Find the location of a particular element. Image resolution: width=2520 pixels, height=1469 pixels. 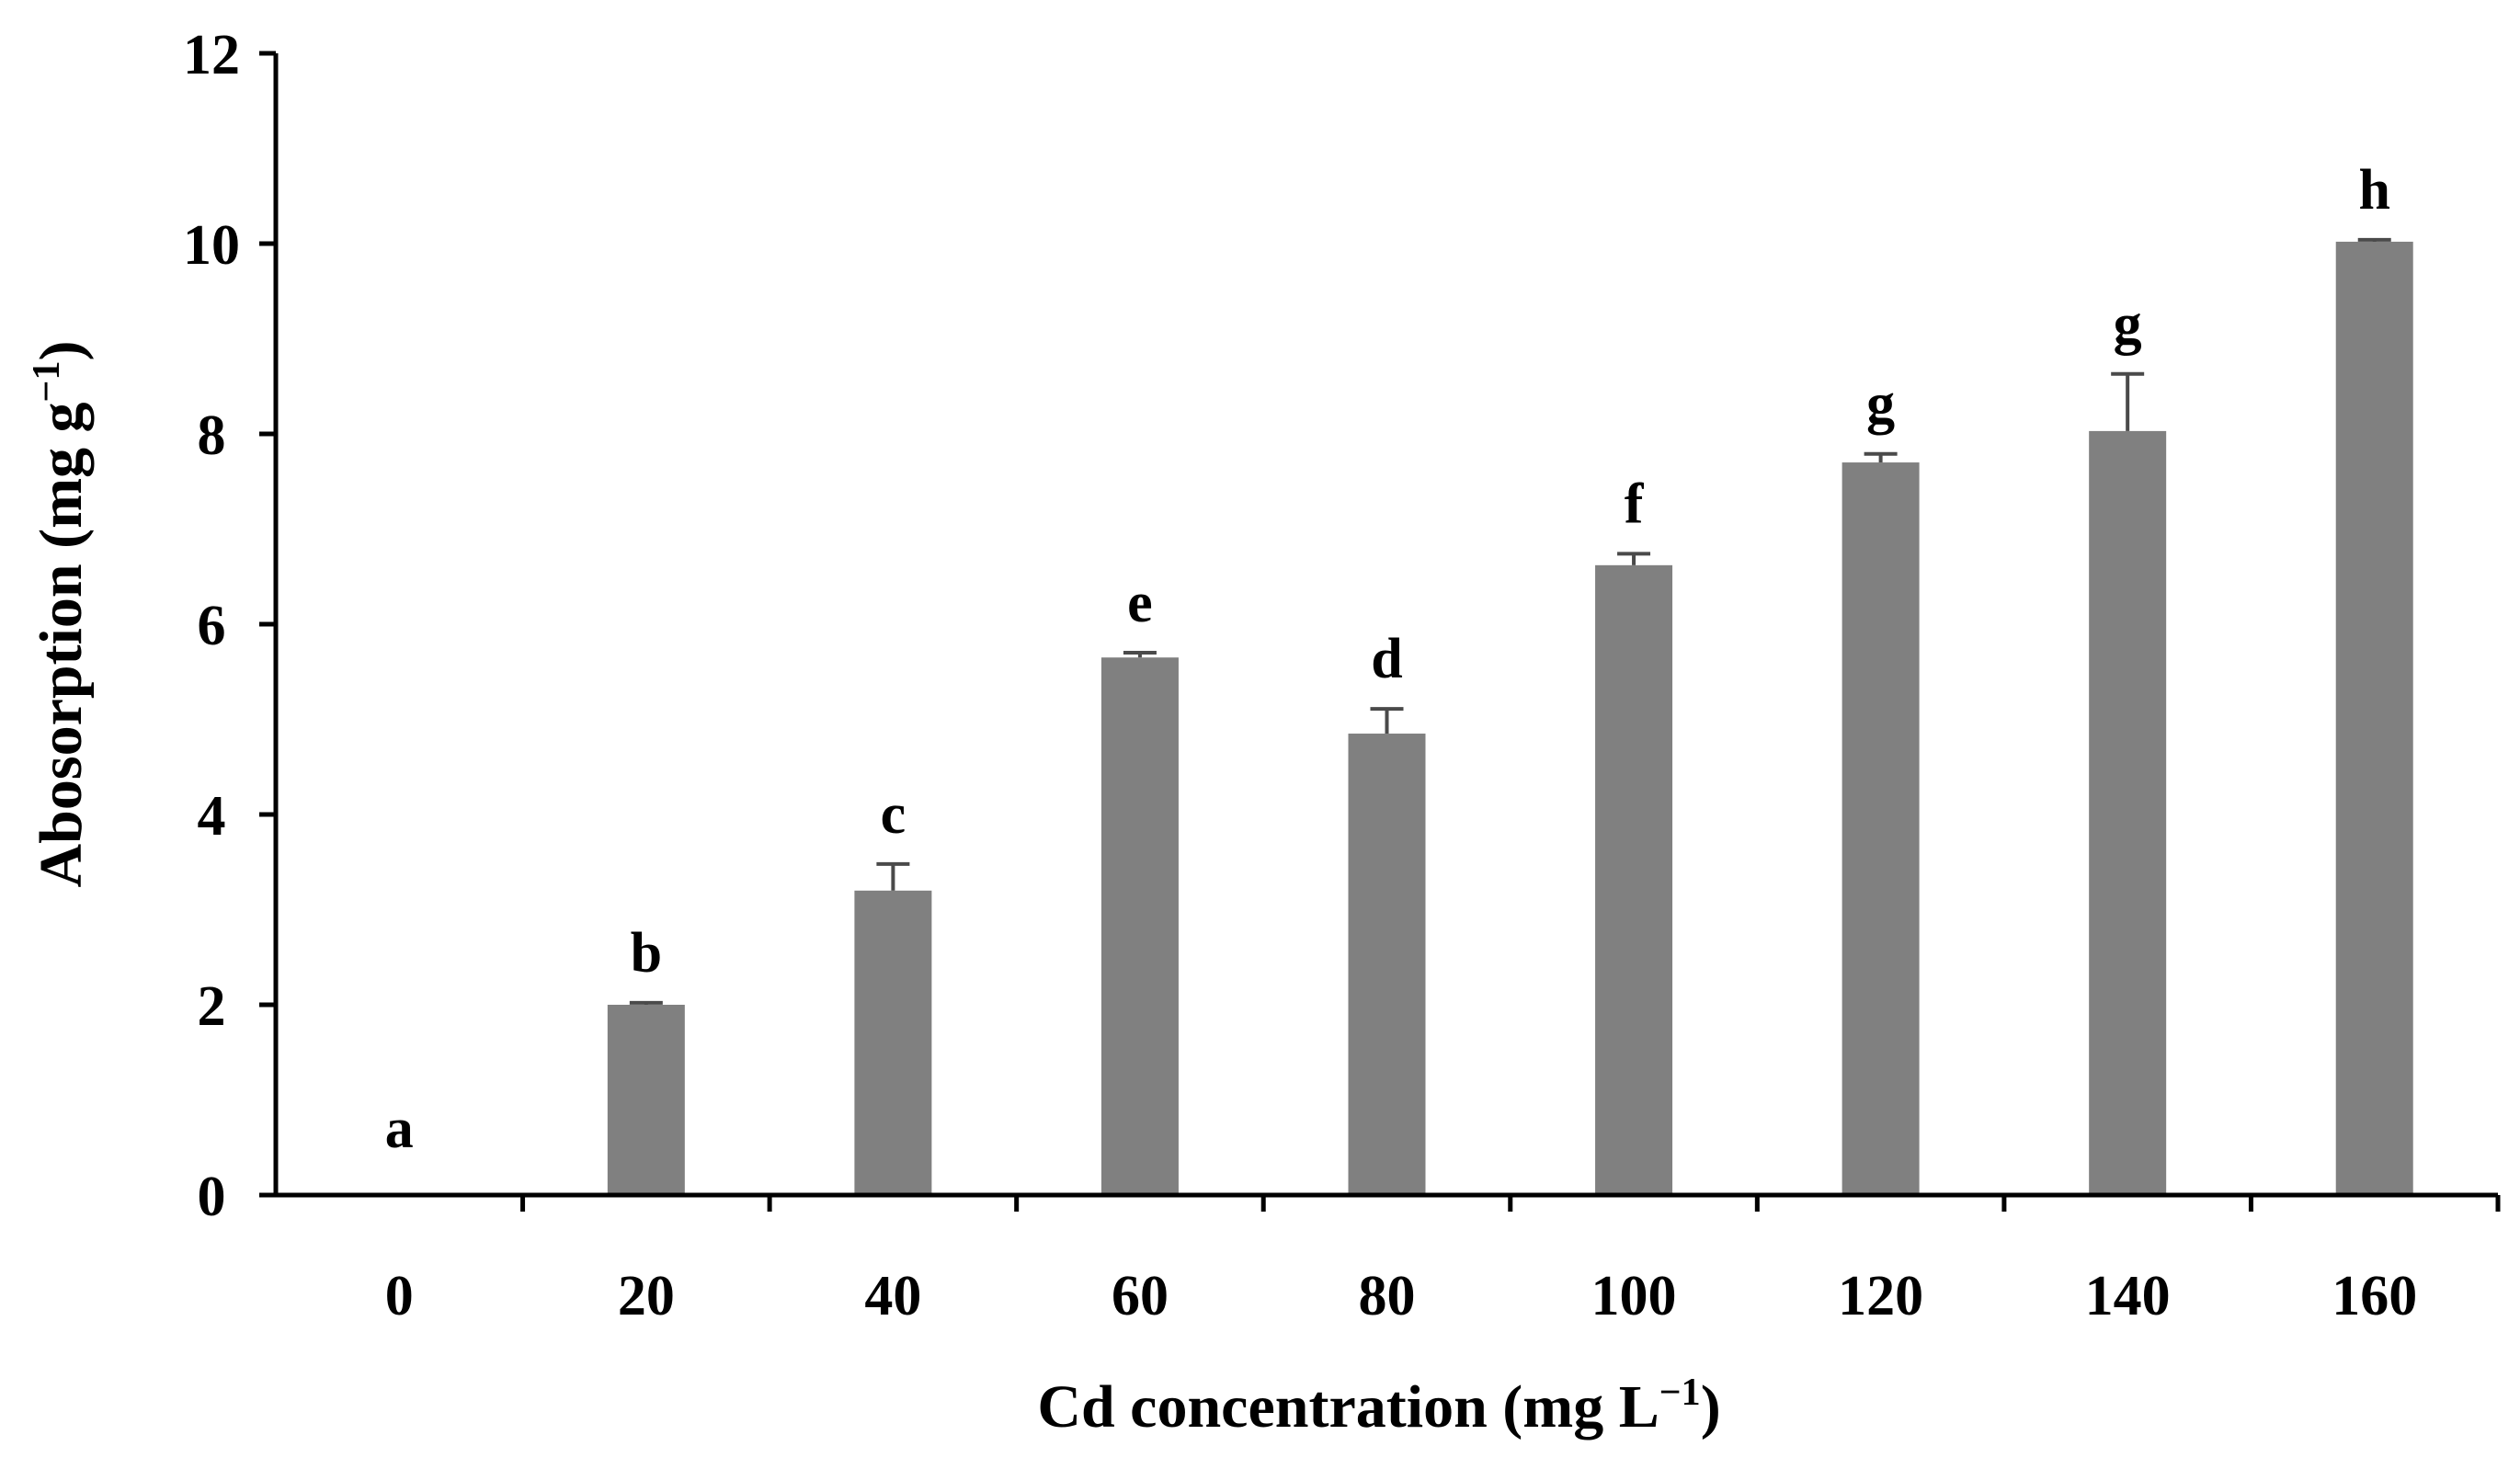

significance-letter: b is located at coordinates (646, 954).